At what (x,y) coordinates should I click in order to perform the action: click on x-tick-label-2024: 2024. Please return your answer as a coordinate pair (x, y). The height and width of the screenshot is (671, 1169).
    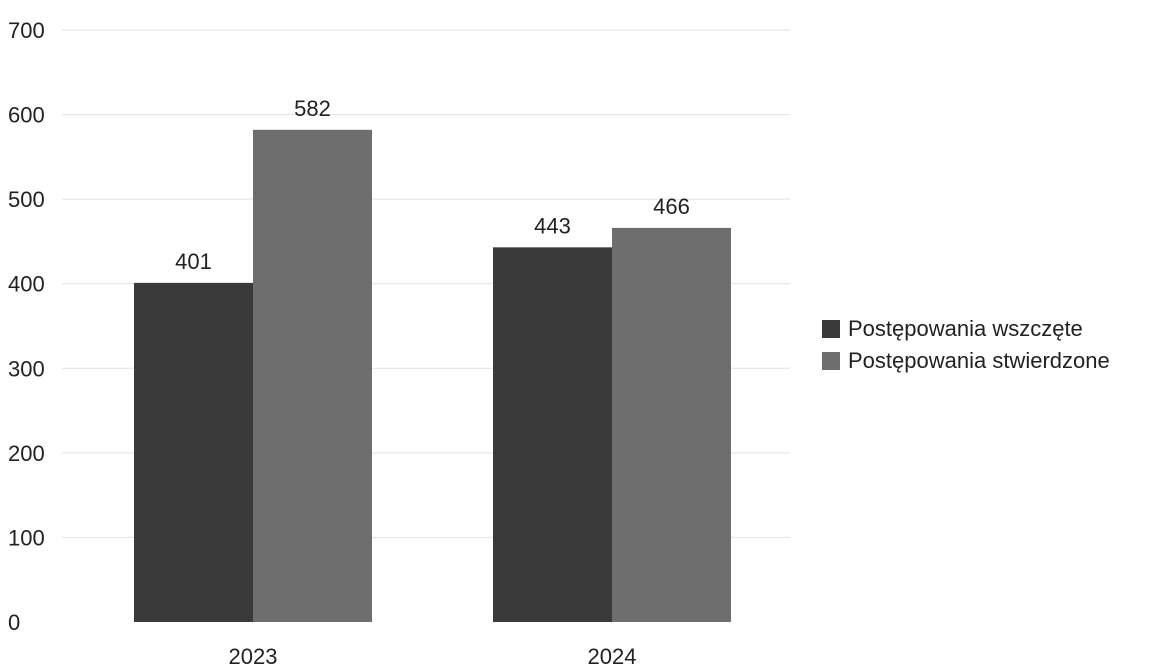
    Looking at the image, I should click on (612, 655).